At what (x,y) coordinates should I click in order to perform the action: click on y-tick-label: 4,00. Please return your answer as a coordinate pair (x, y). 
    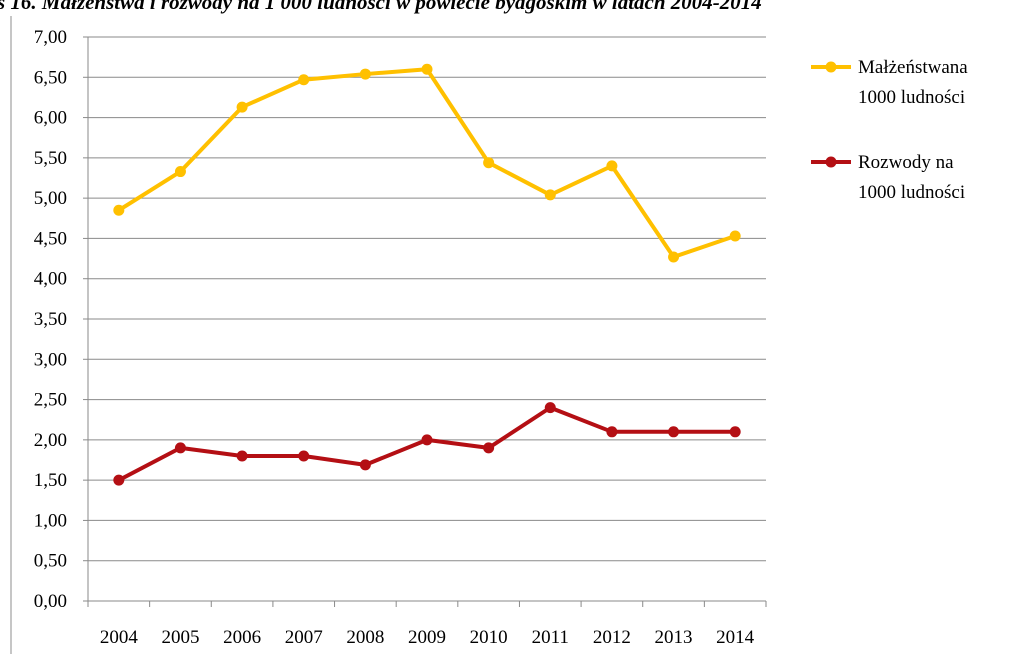
    Looking at the image, I should click on (50, 279).